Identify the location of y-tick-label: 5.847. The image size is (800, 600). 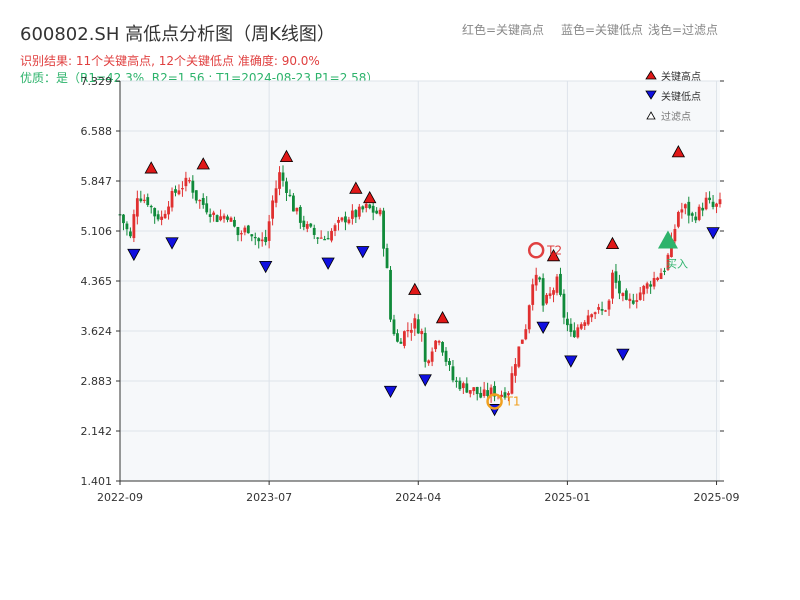
(97, 181).